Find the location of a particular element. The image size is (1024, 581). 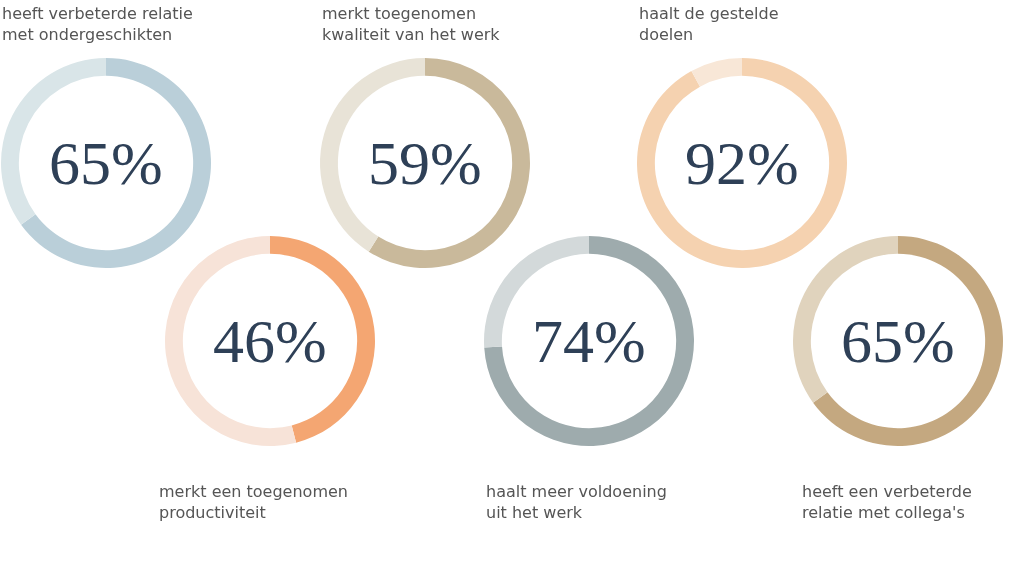

text: 59% is located at coordinates (425, 163).